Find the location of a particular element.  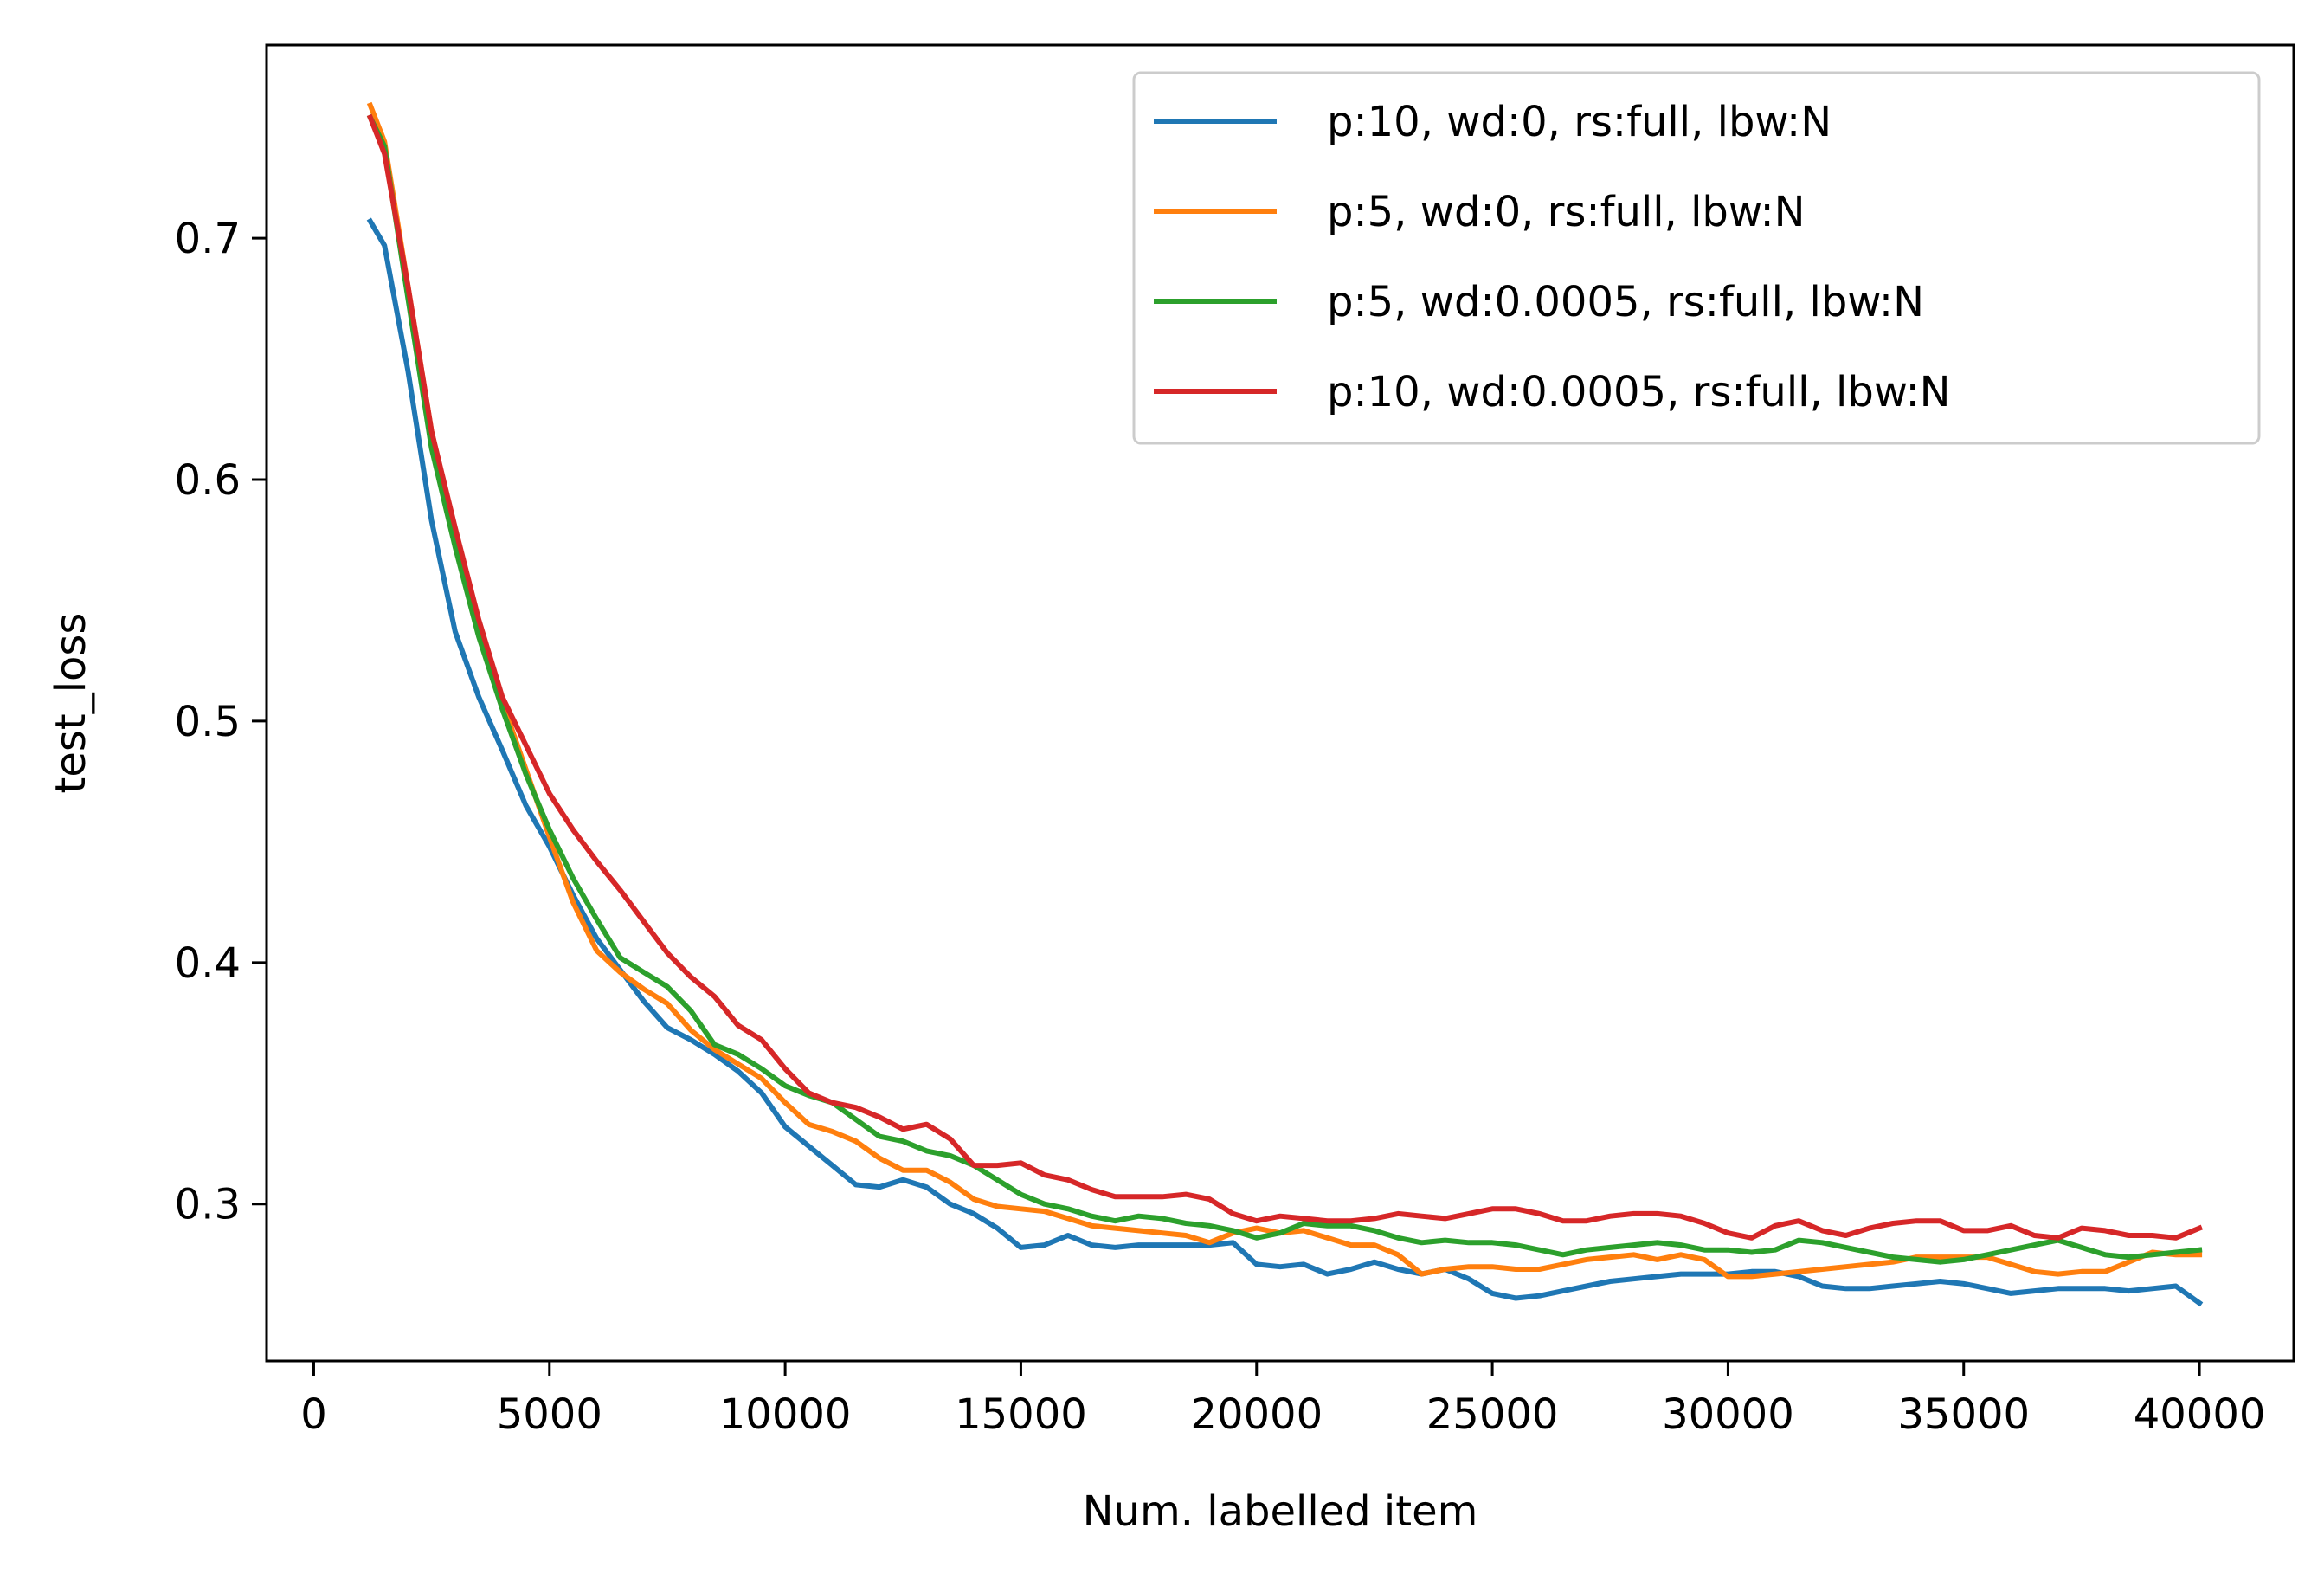

y-axis: 0.3 0.4 0.5 0.6 0.7 is located at coordinates (221, 722).